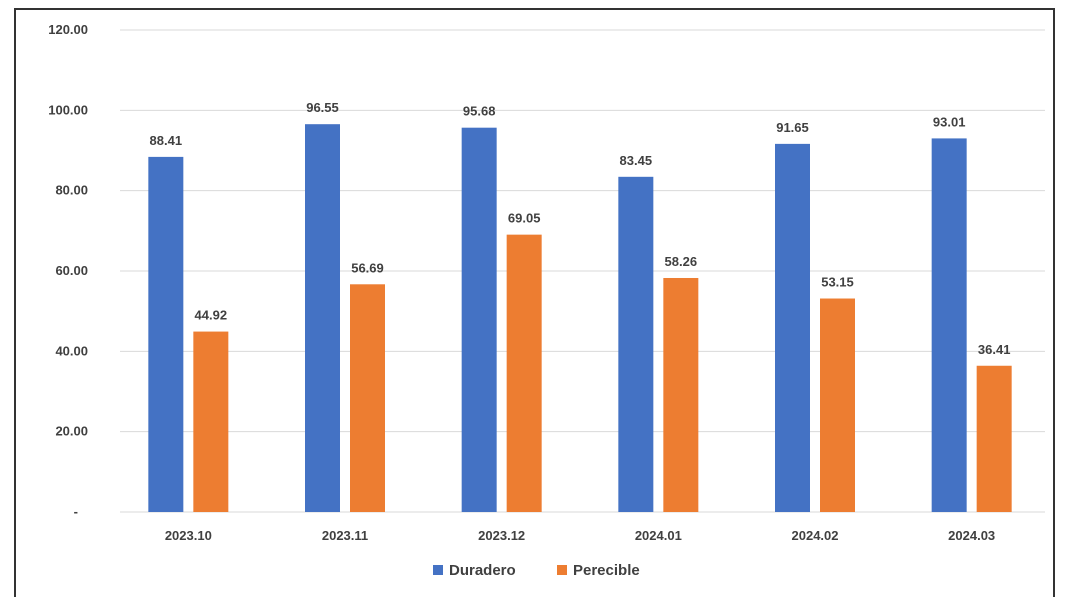 Image resolution: width=1069 pixels, height=597 pixels. Describe the element at coordinates (438, 570) in the screenshot. I see `legend-swatch-duradero` at that location.